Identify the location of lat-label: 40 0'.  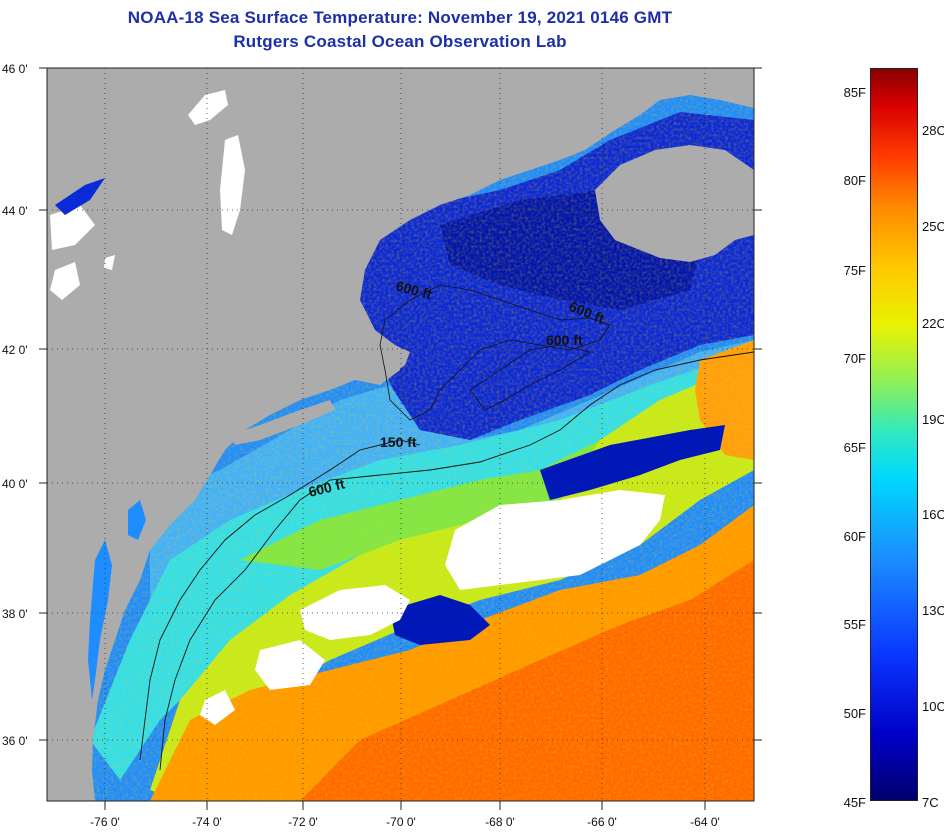
(15, 484).